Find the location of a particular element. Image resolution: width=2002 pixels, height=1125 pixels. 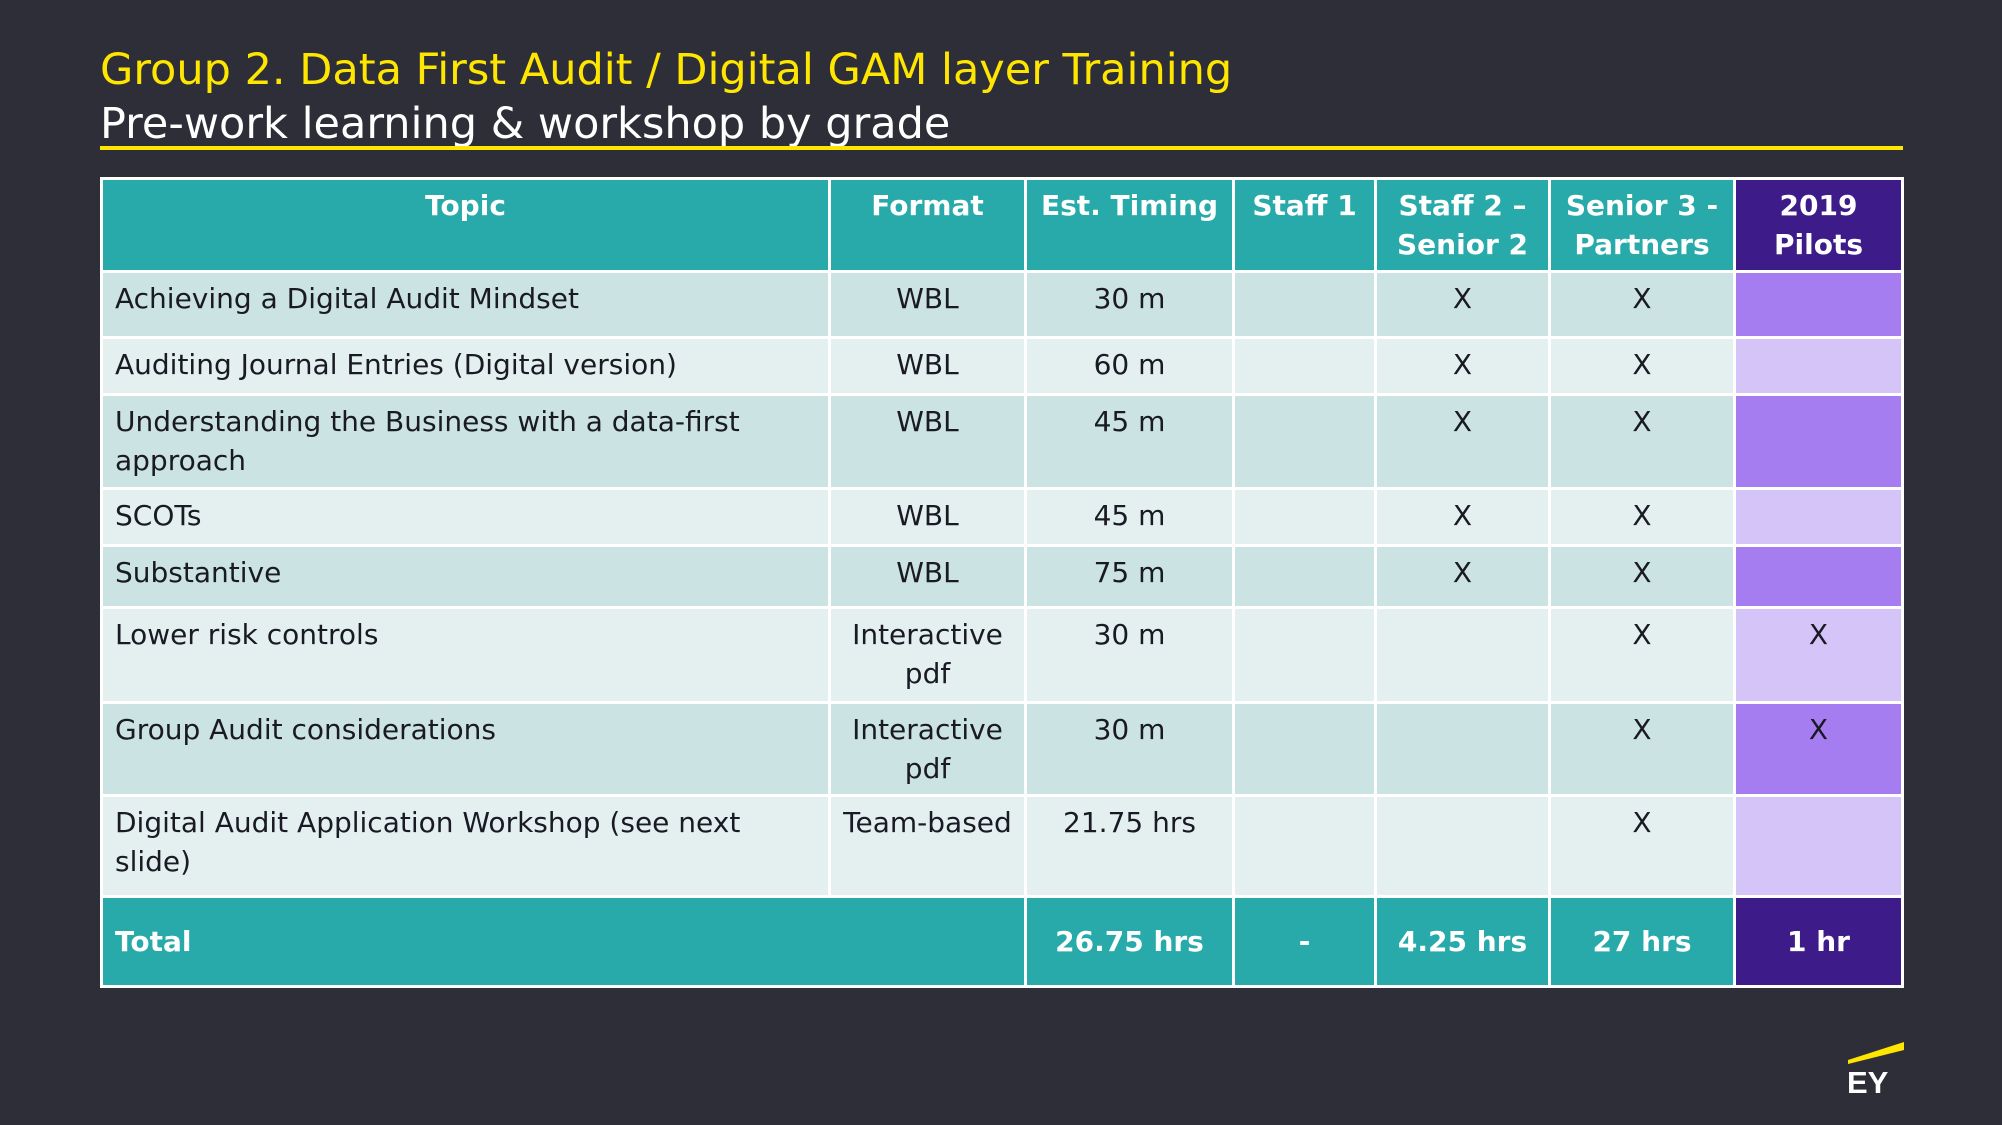

header-staff-2-senior-2: Staff 2 – Senior 2 is located at coordinates (1462, 225).